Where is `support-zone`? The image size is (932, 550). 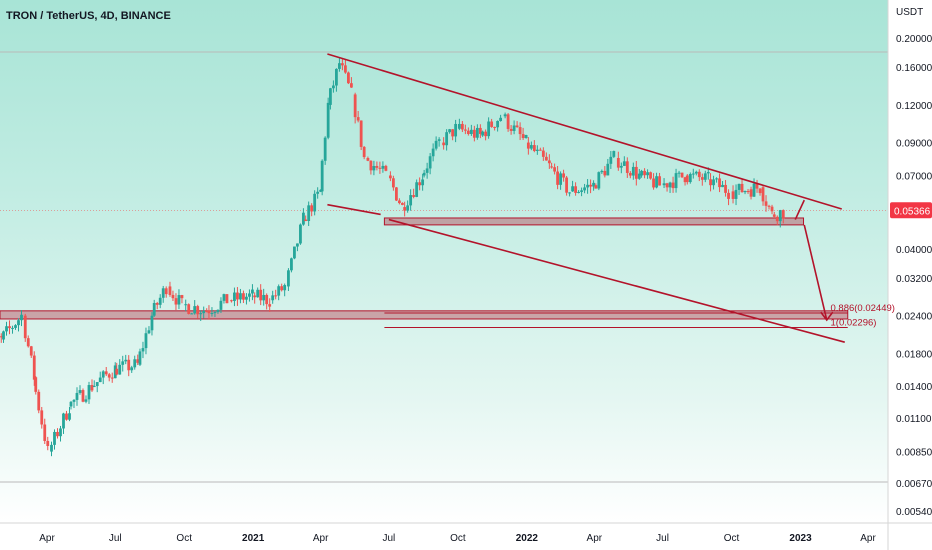
support-zone is located at coordinates (594, 221).